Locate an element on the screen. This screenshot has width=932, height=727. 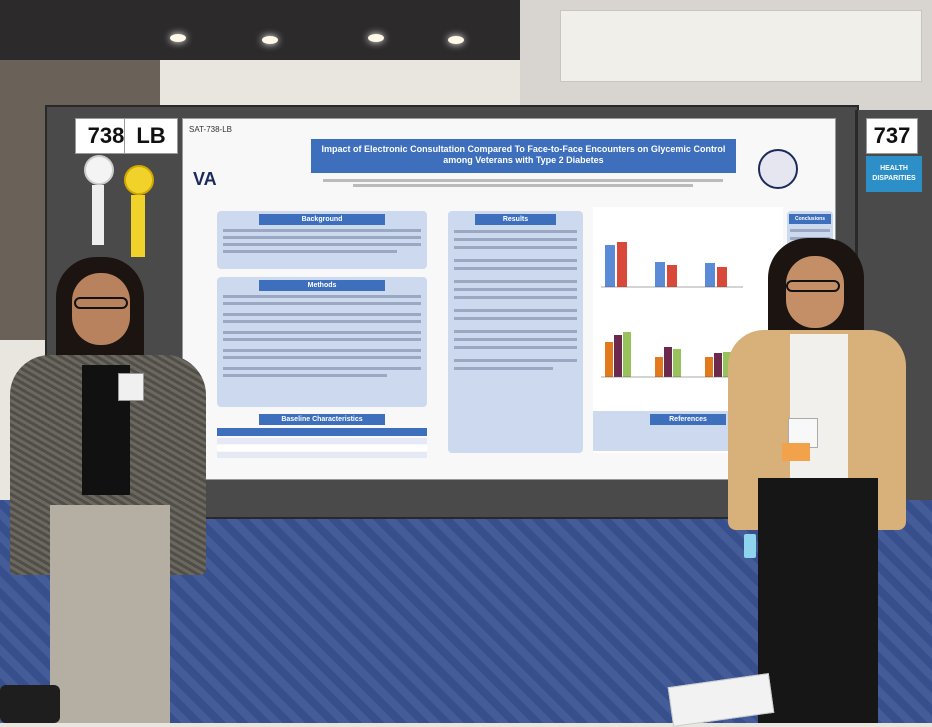
phone is located at coordinates (750, 546).